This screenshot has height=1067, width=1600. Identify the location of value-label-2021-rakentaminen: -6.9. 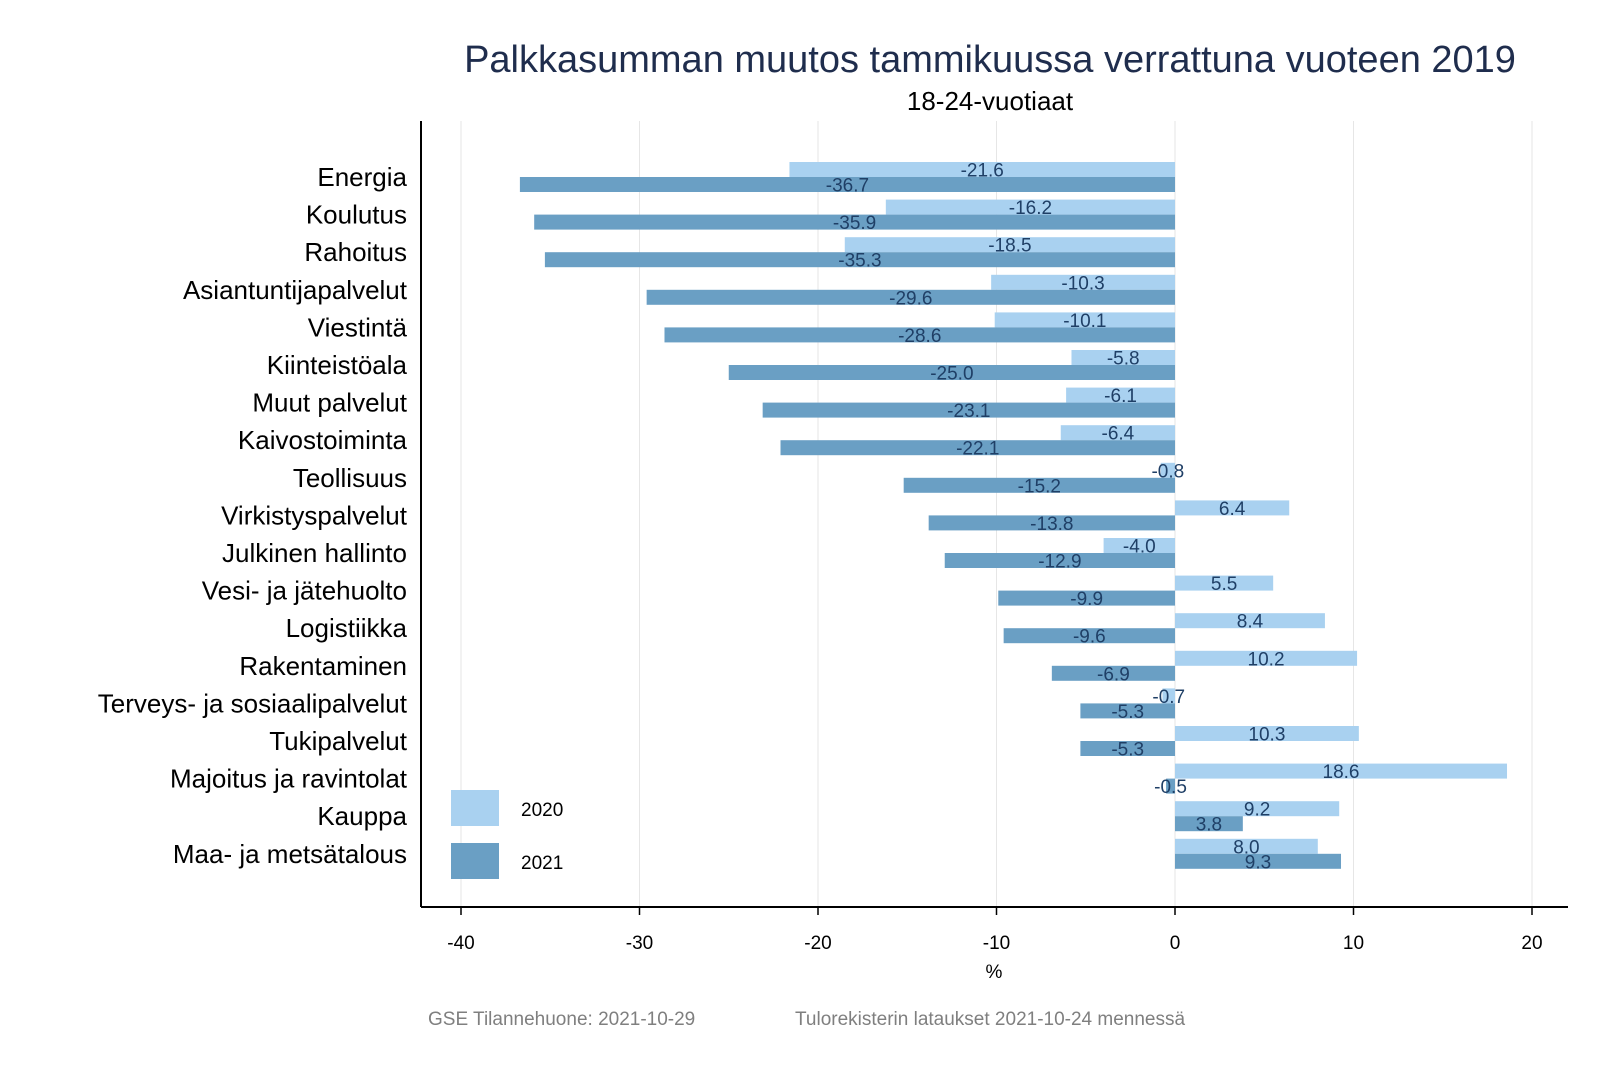
(1113, 674).